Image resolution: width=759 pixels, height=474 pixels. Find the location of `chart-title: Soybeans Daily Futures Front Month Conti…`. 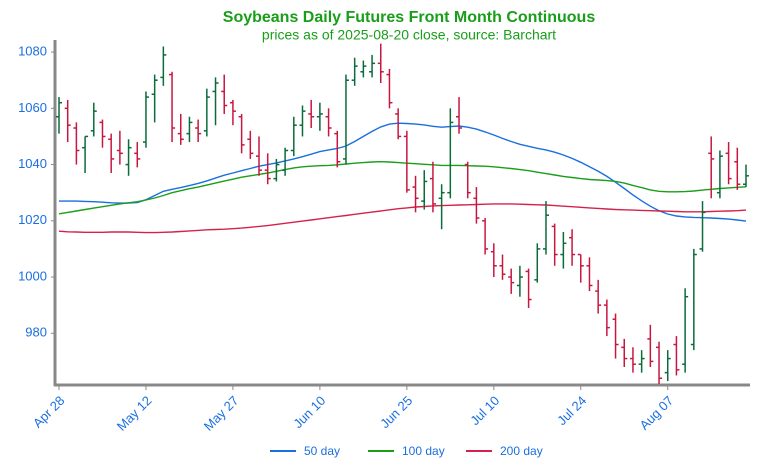

chart-title: Soybeans Daily Futures Front Month Conti… is located at coordinates (409, 17).